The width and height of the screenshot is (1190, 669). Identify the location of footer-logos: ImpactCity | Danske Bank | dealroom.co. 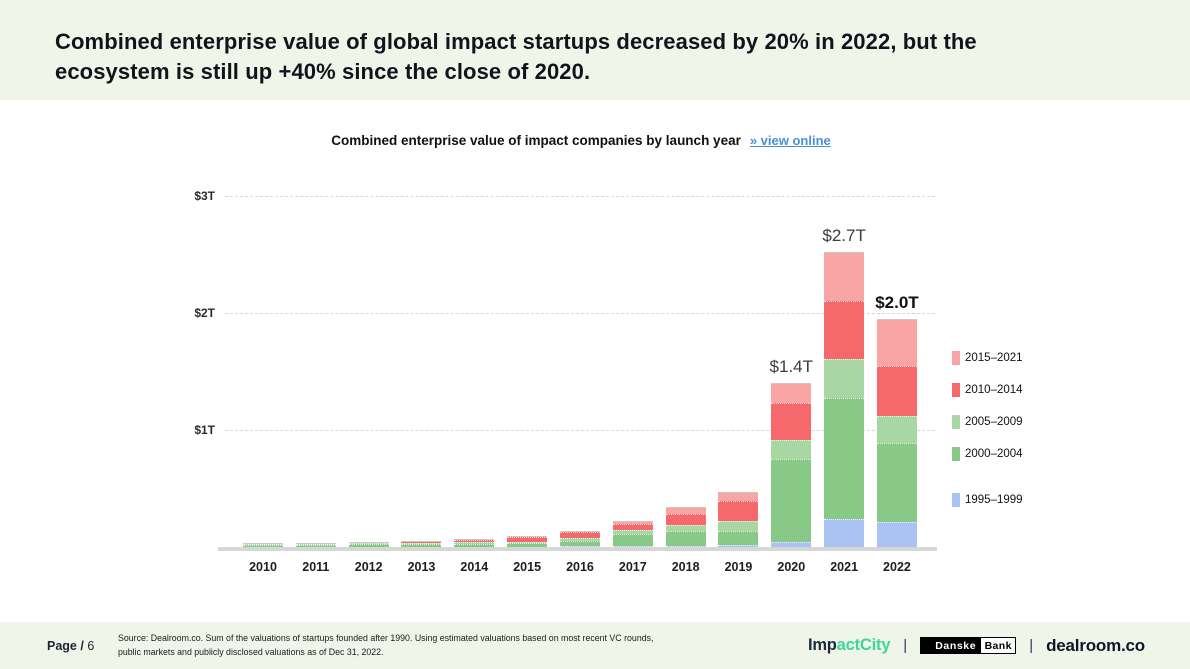
(976, 645).